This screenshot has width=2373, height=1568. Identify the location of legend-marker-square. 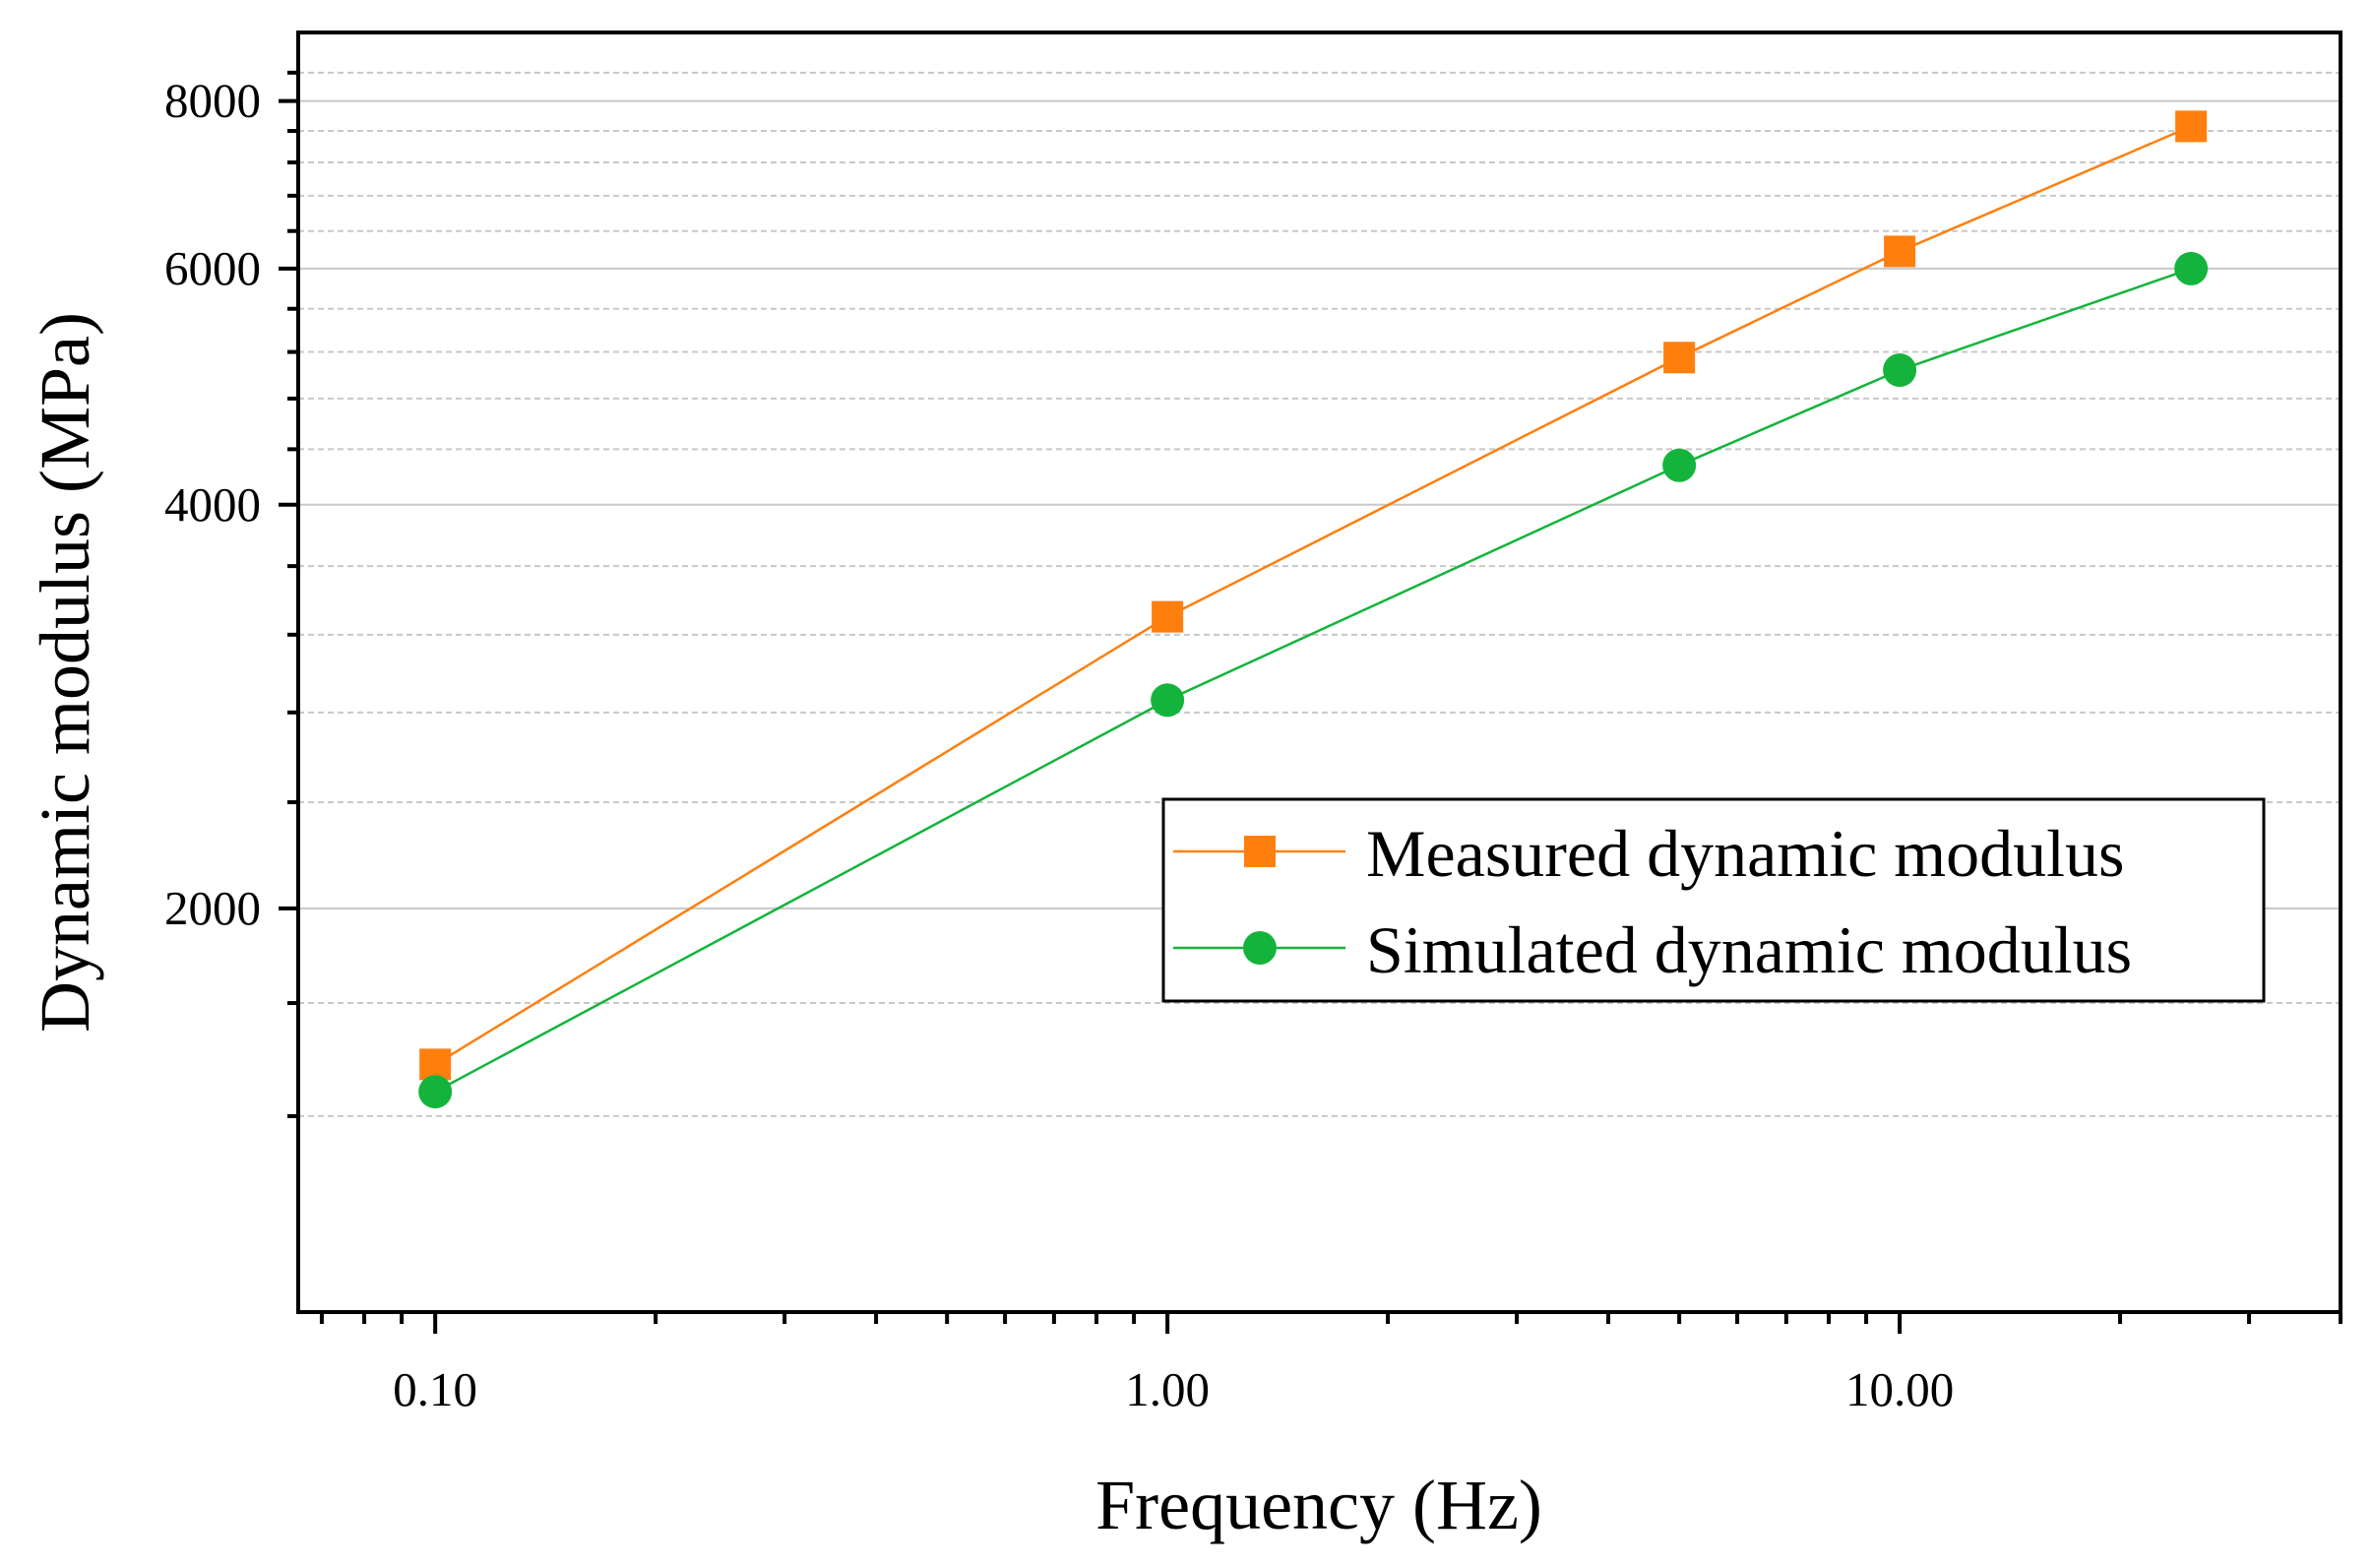
(1260, 851).